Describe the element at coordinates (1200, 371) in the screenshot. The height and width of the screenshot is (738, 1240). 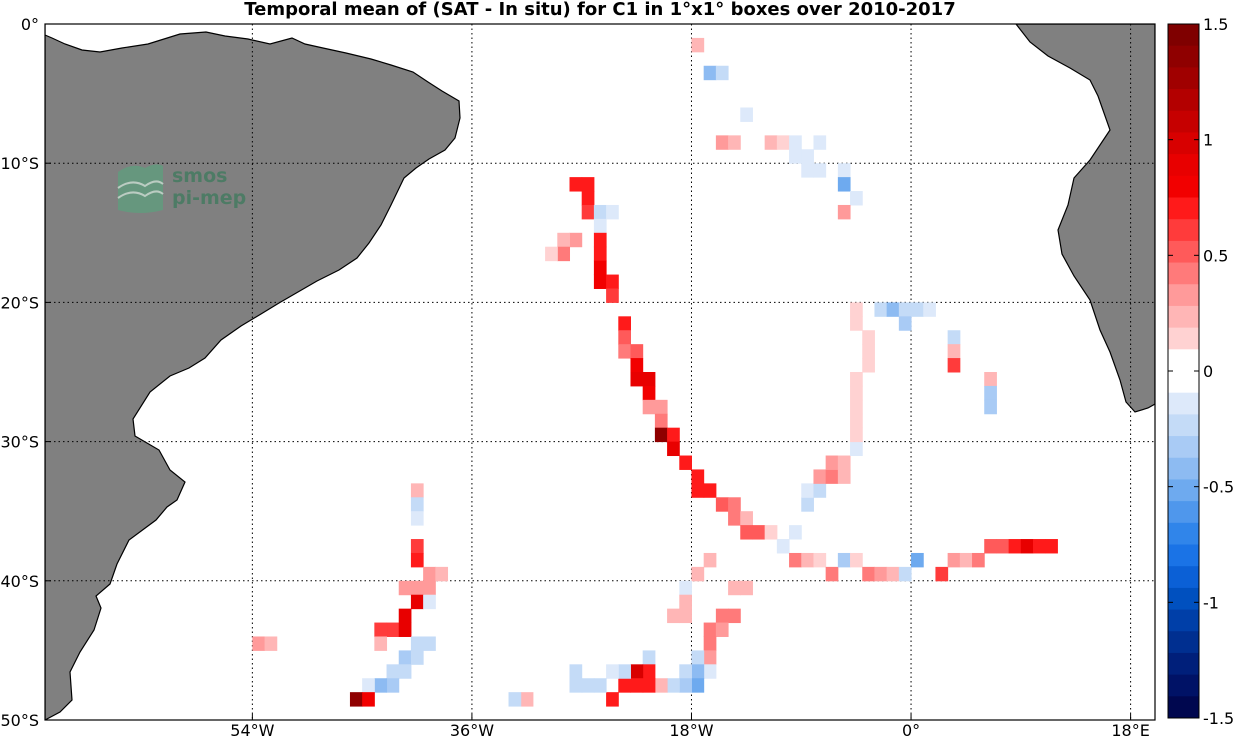
I see `colorbar: 1.5 1 0.5 0 -0.5 -1 -1.5` at that location.